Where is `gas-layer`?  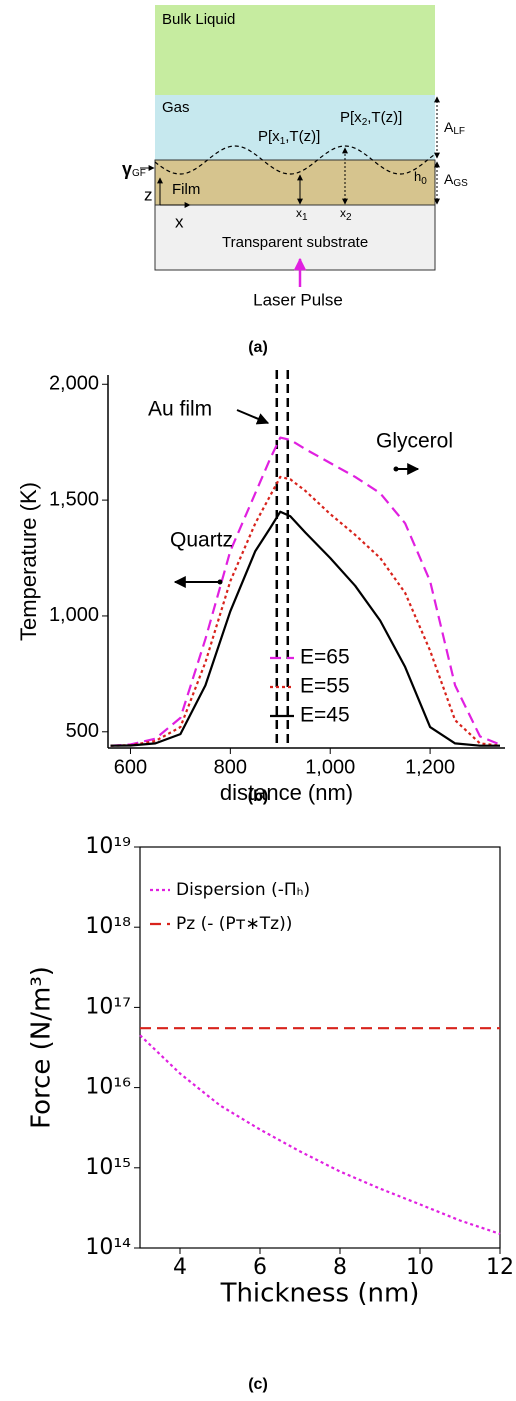 gas-layer is located at coordinates (295, 127).